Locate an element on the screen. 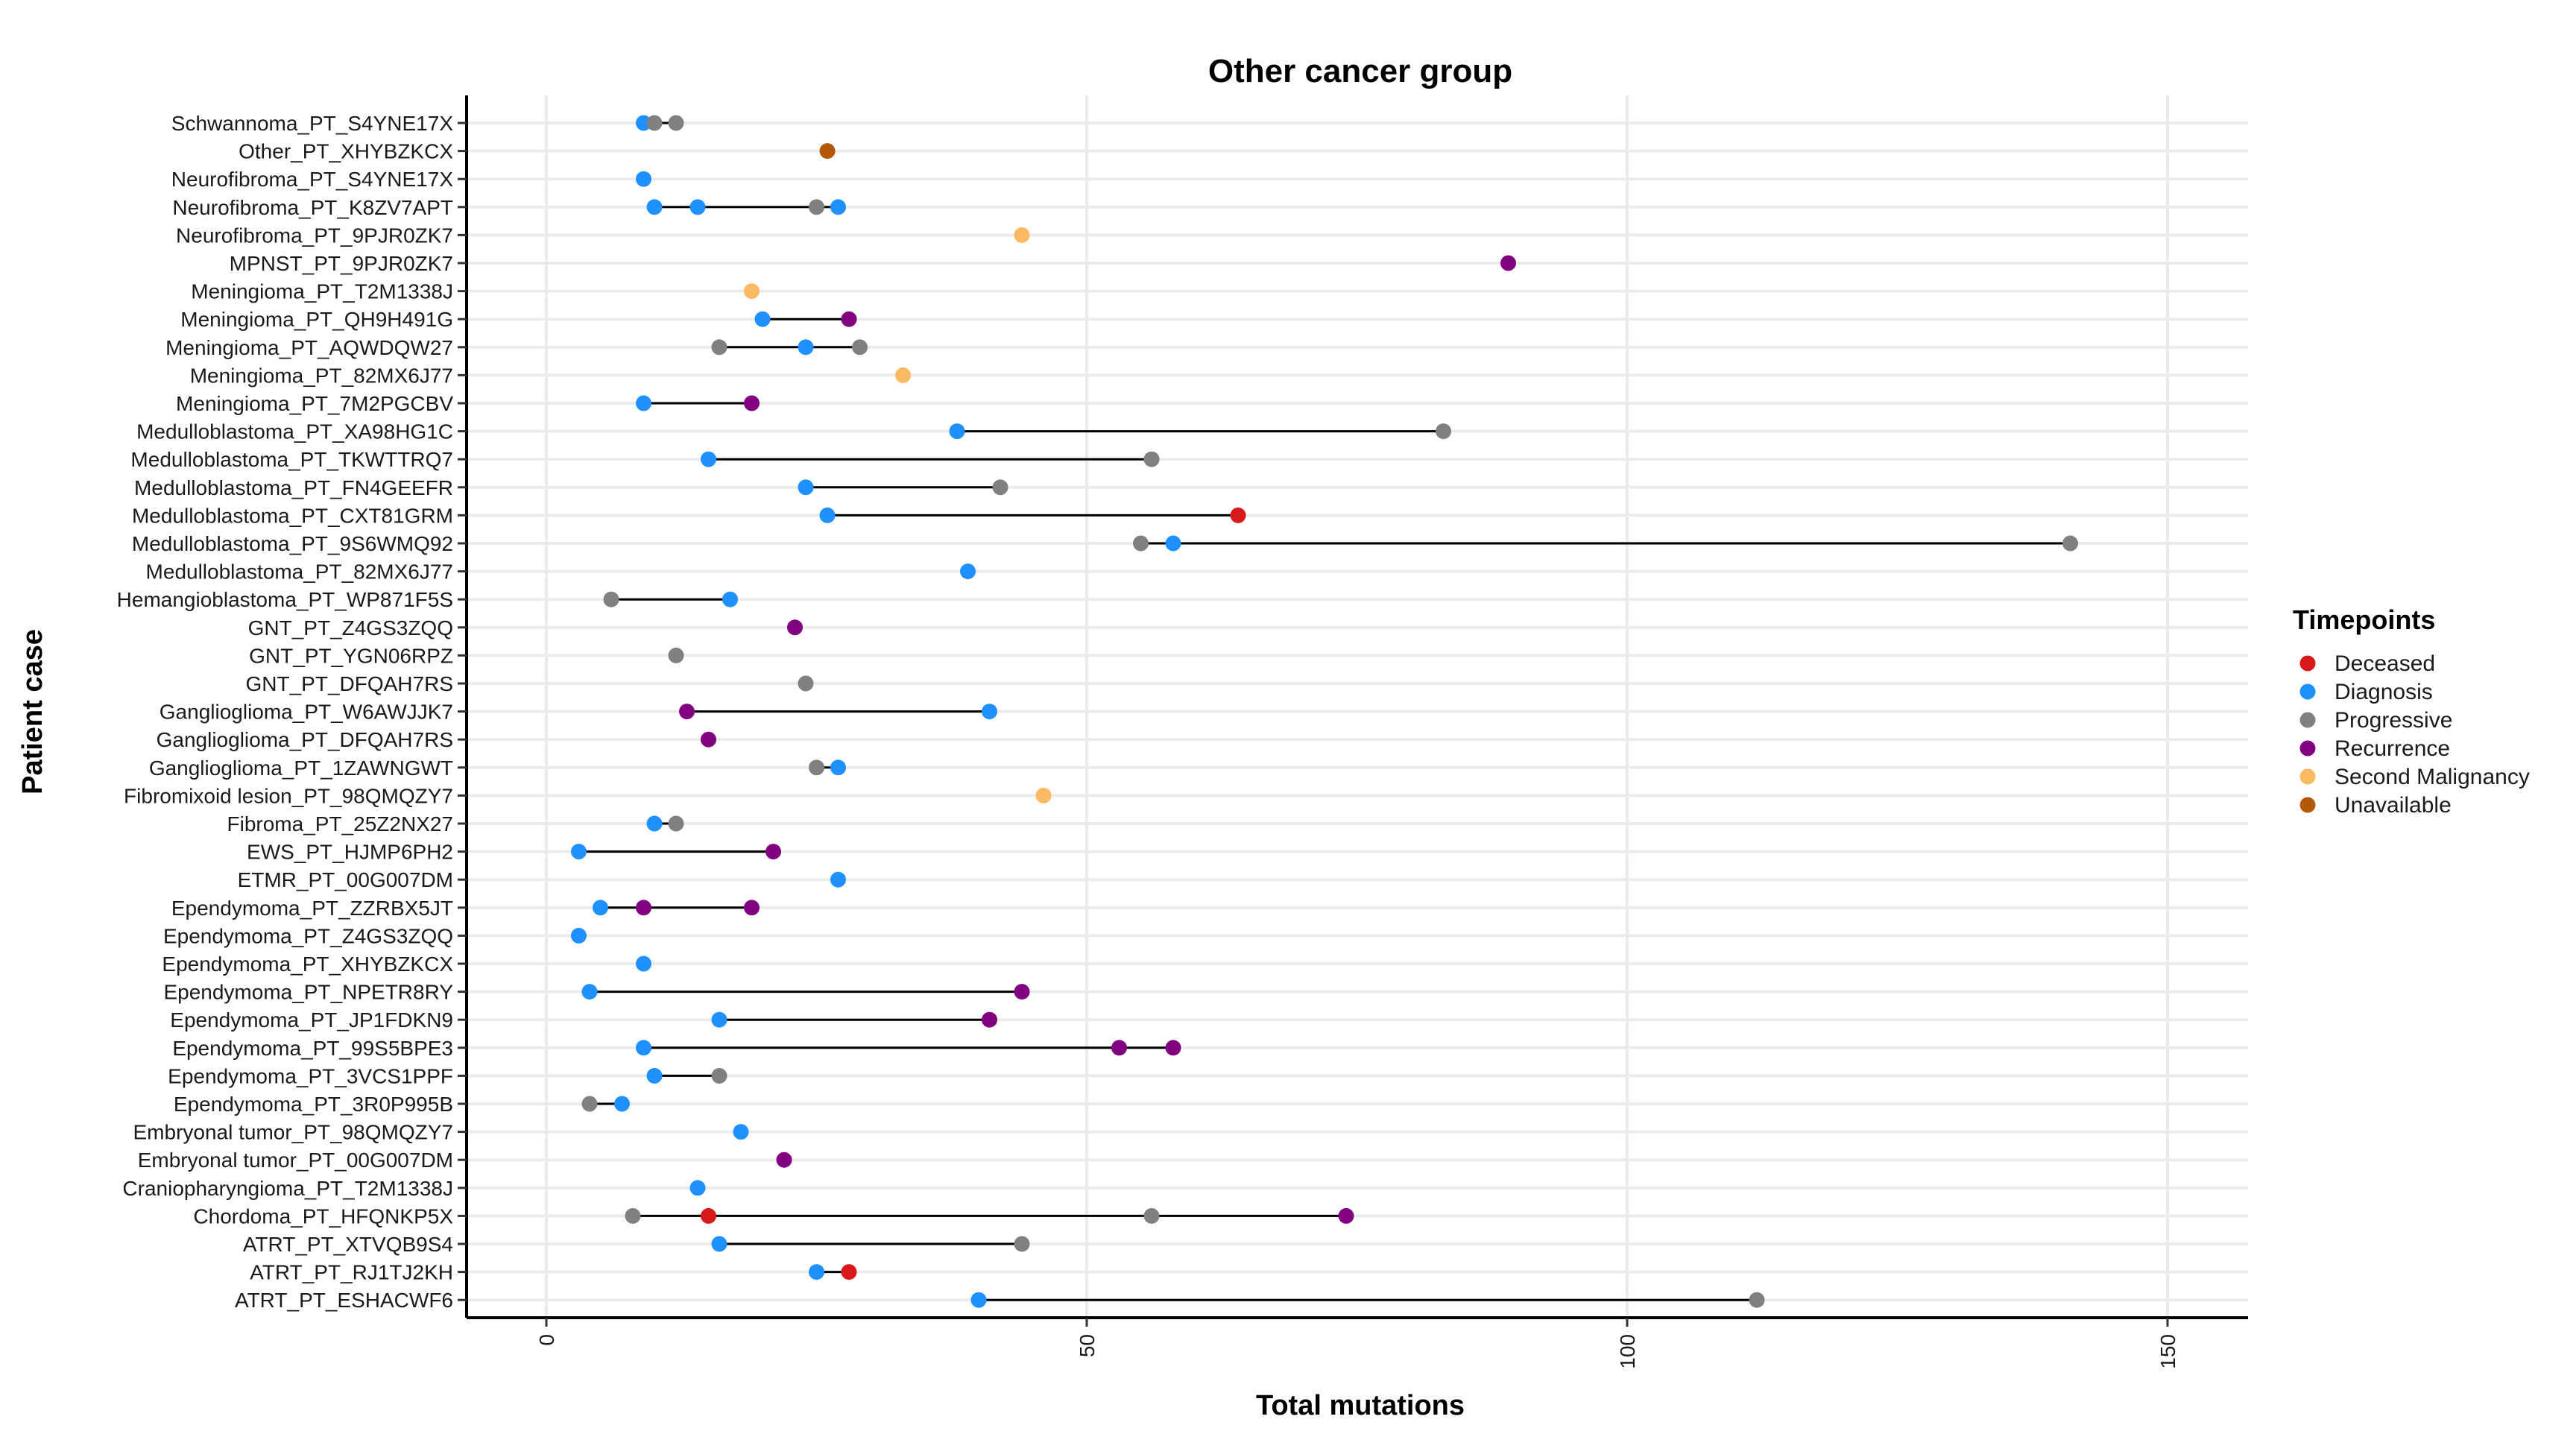 The height and width of the screenshot is (1431, 2576). y-tick-label: Meningioma_PT_82MX6J77 is located at coordinates (321, 375).